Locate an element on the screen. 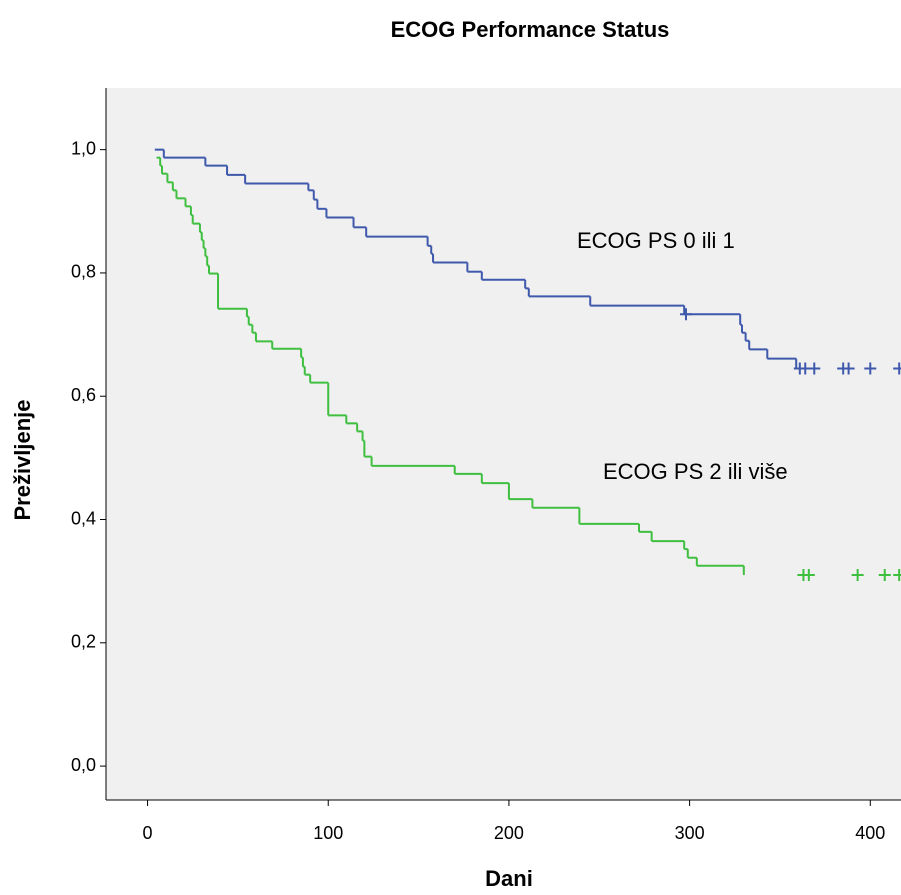  x-tick-label: 400 is located at coordinates (870, 833).